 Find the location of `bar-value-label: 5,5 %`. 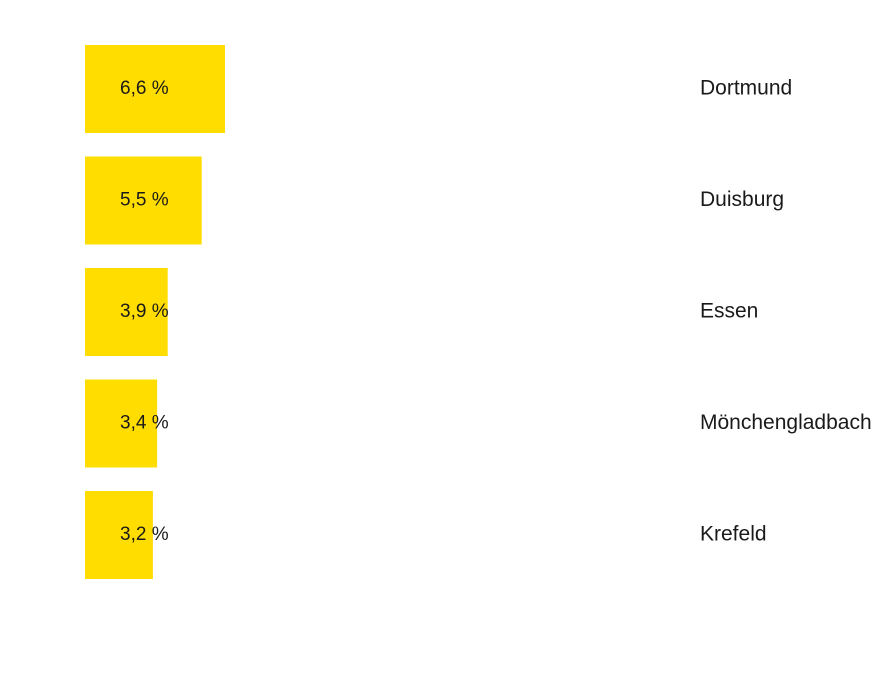

bar-value-label: 5,5 % is located at coordinates (144, 200).